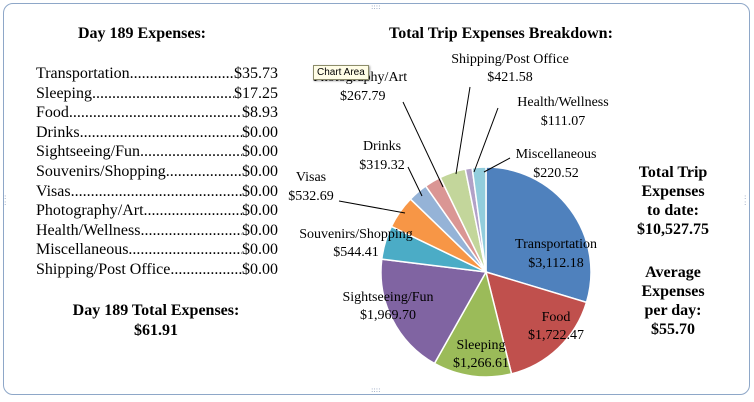  I want to click on bottom-resize-handle: ::::, so click(376, 390).